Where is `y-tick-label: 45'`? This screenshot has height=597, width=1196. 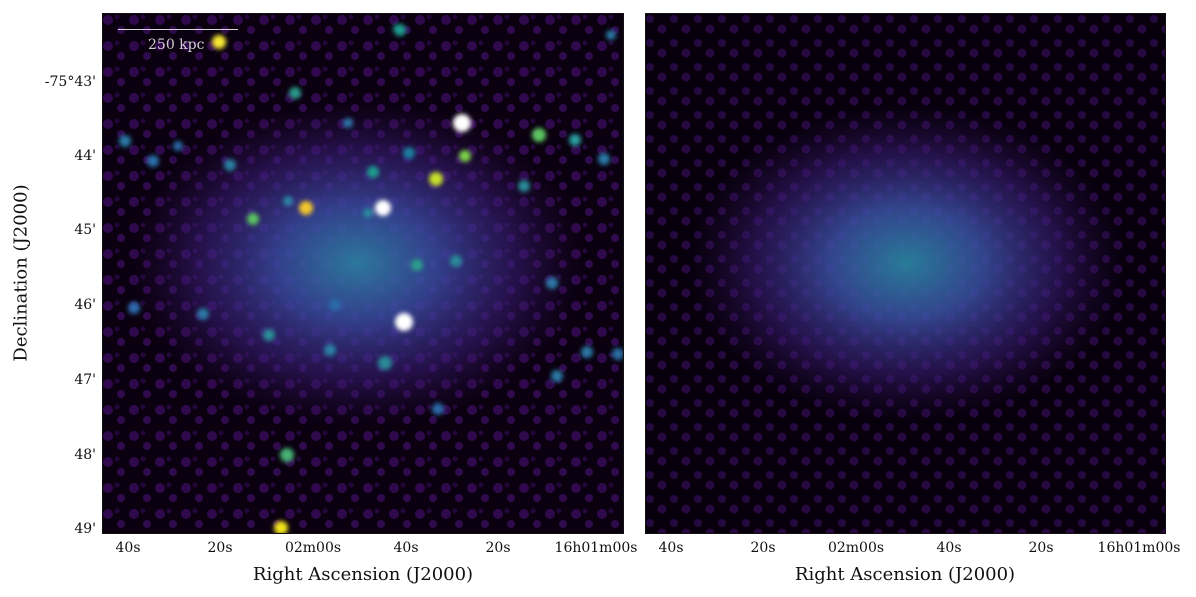
y-tick-label: 45' is located at coordinates (85, 230).